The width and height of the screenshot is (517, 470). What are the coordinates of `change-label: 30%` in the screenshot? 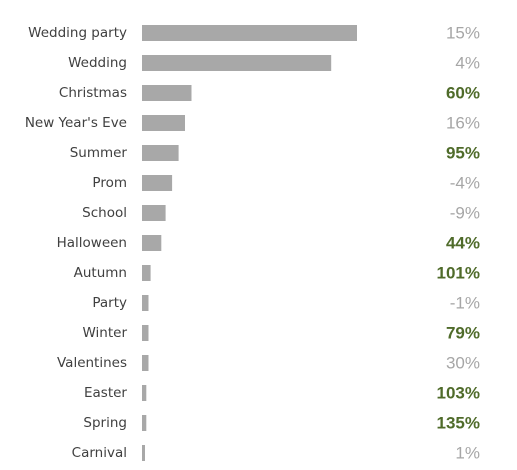 It's located at (463, 363).